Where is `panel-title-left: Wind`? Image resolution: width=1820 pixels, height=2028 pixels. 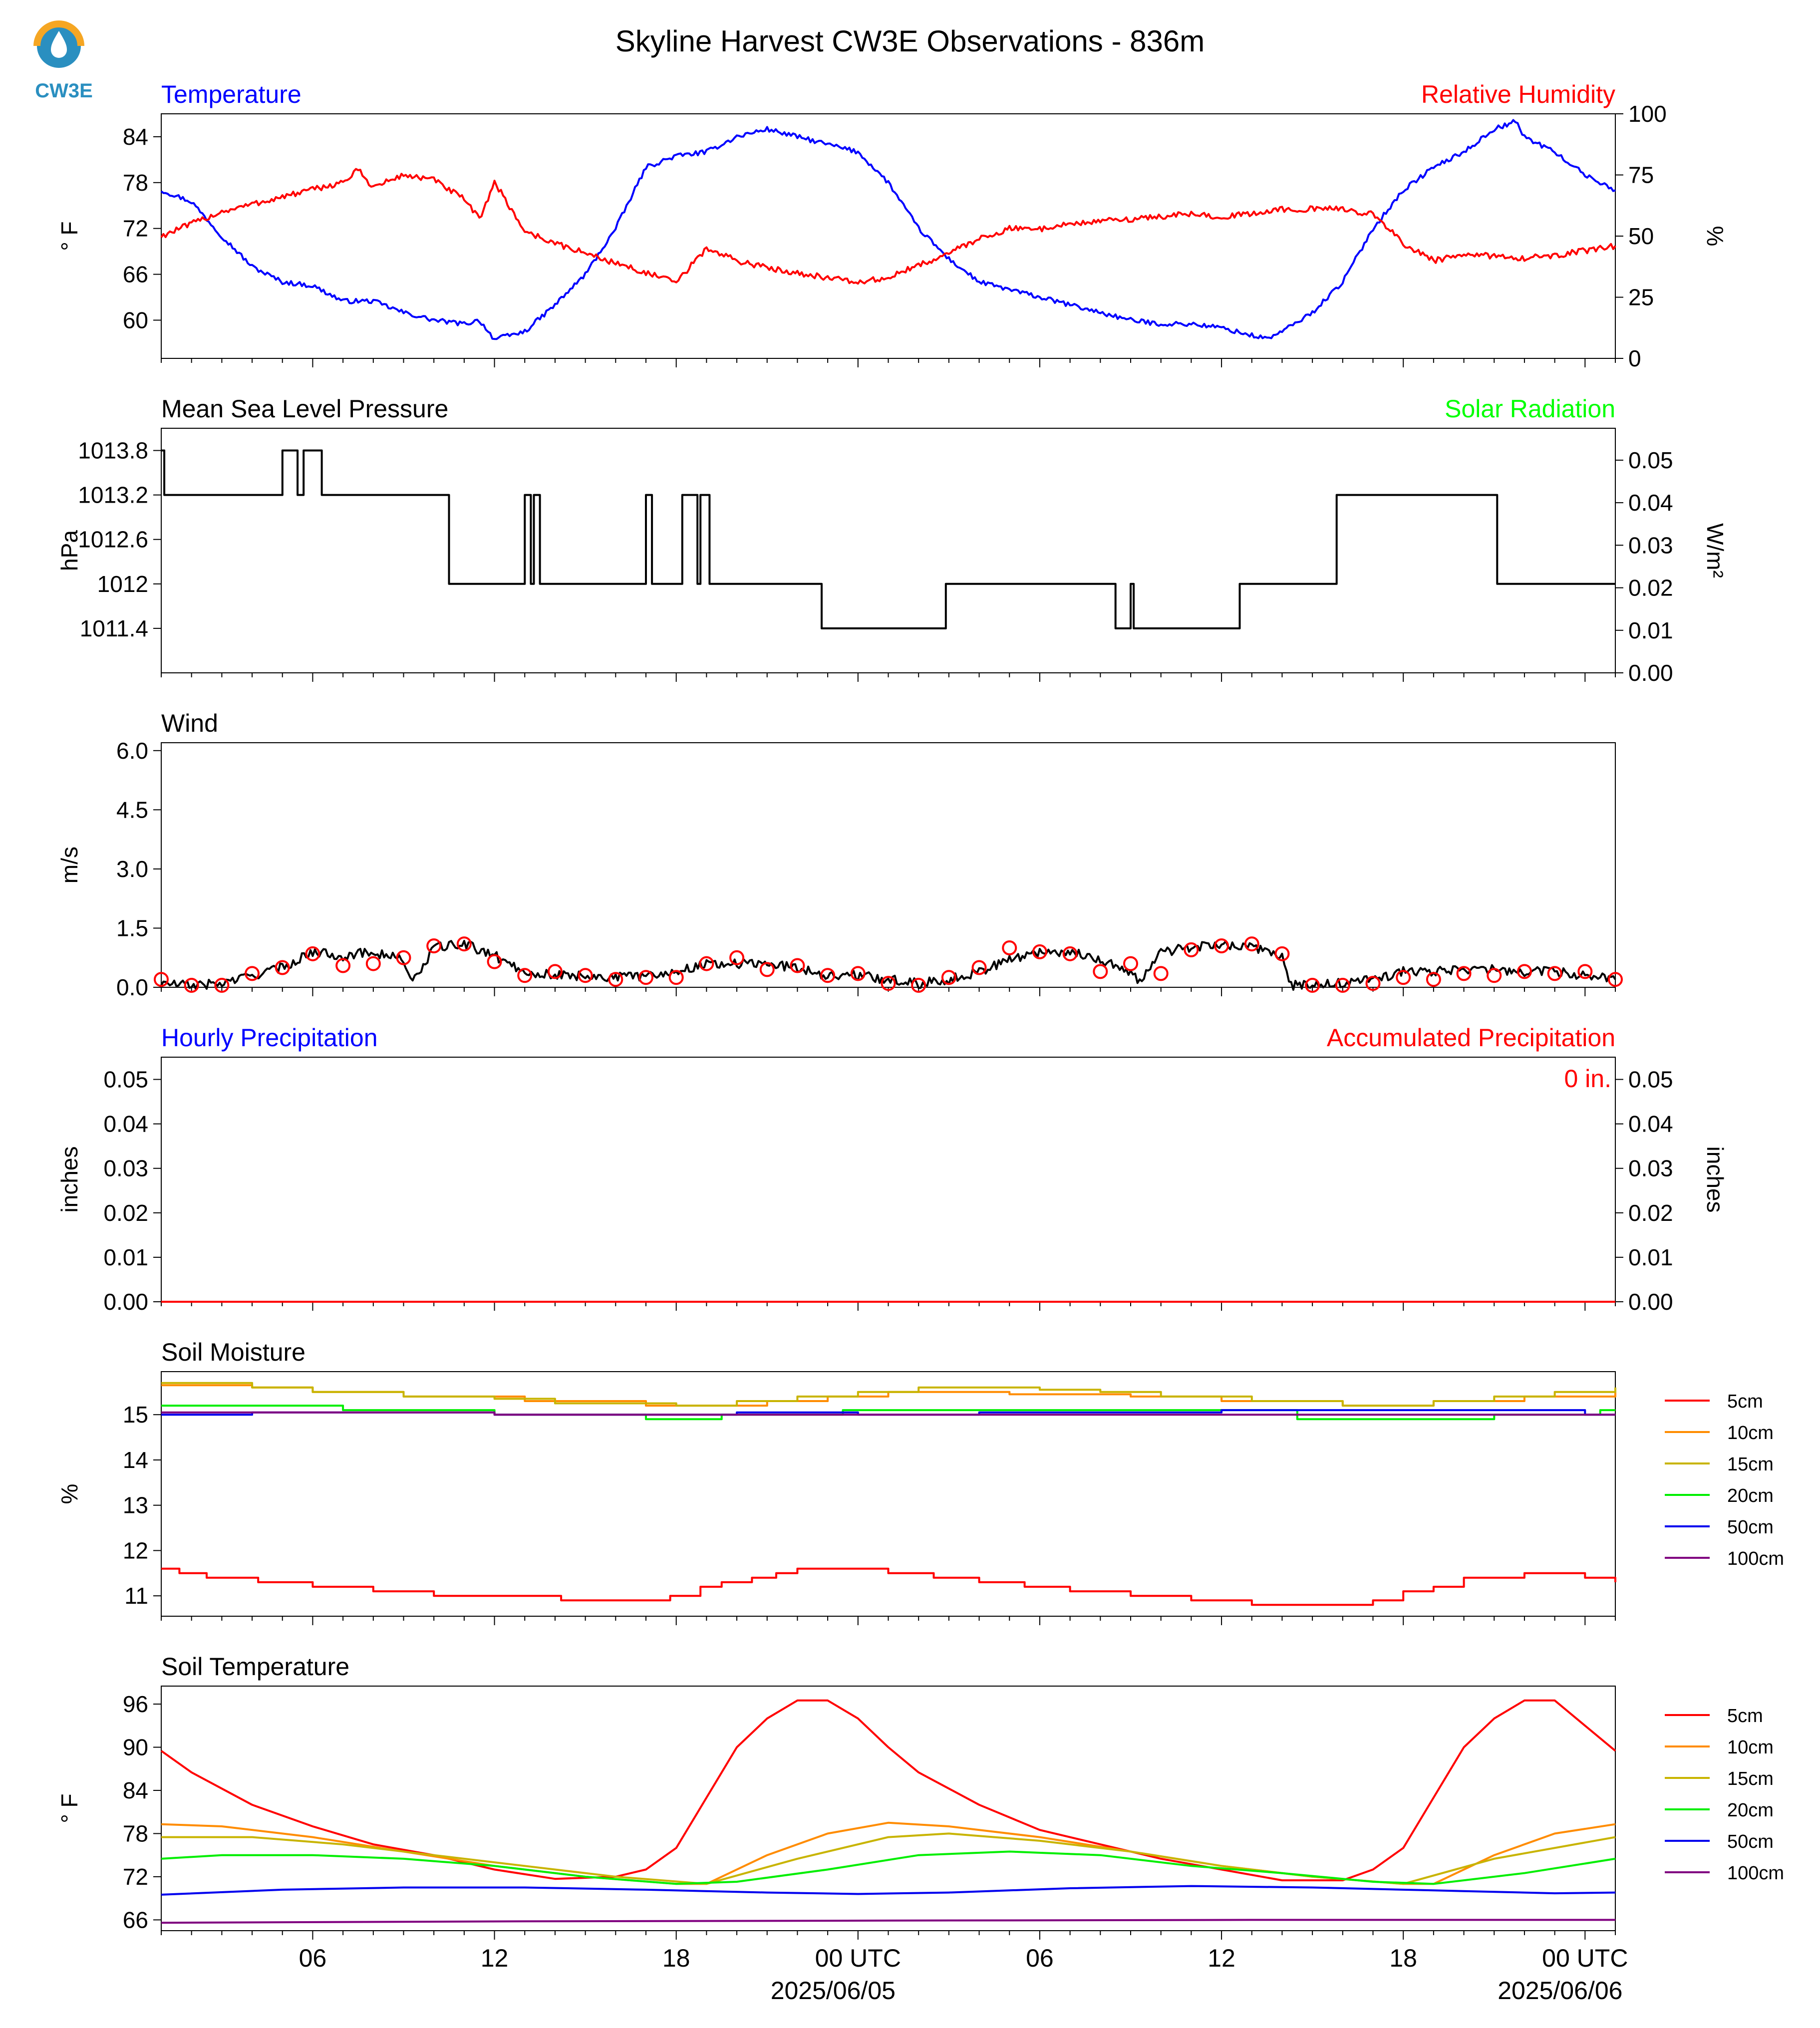
panel-title-left: Wind is located at coordinates (189, 723).